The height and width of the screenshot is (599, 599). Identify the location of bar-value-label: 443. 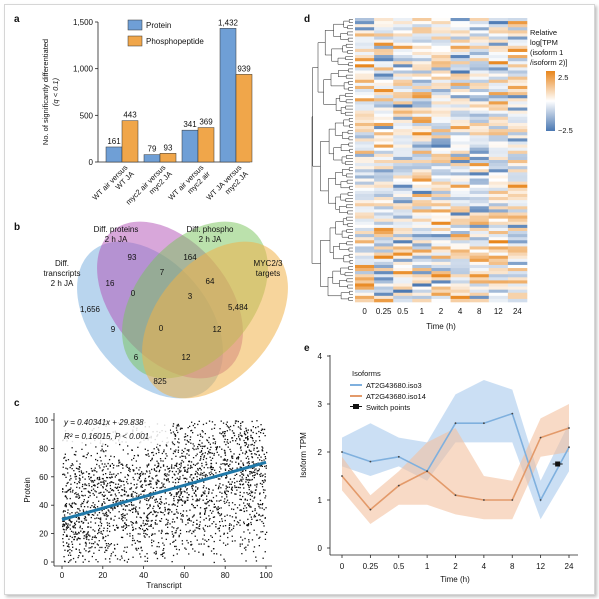
(130, 115).